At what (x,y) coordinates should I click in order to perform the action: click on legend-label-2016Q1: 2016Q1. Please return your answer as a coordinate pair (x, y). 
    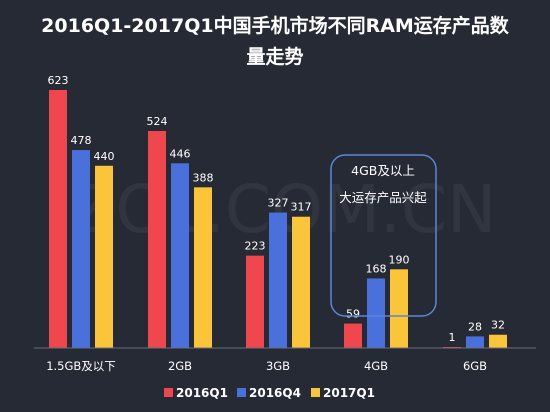
    Looking at the image, I should click on (202, 393).